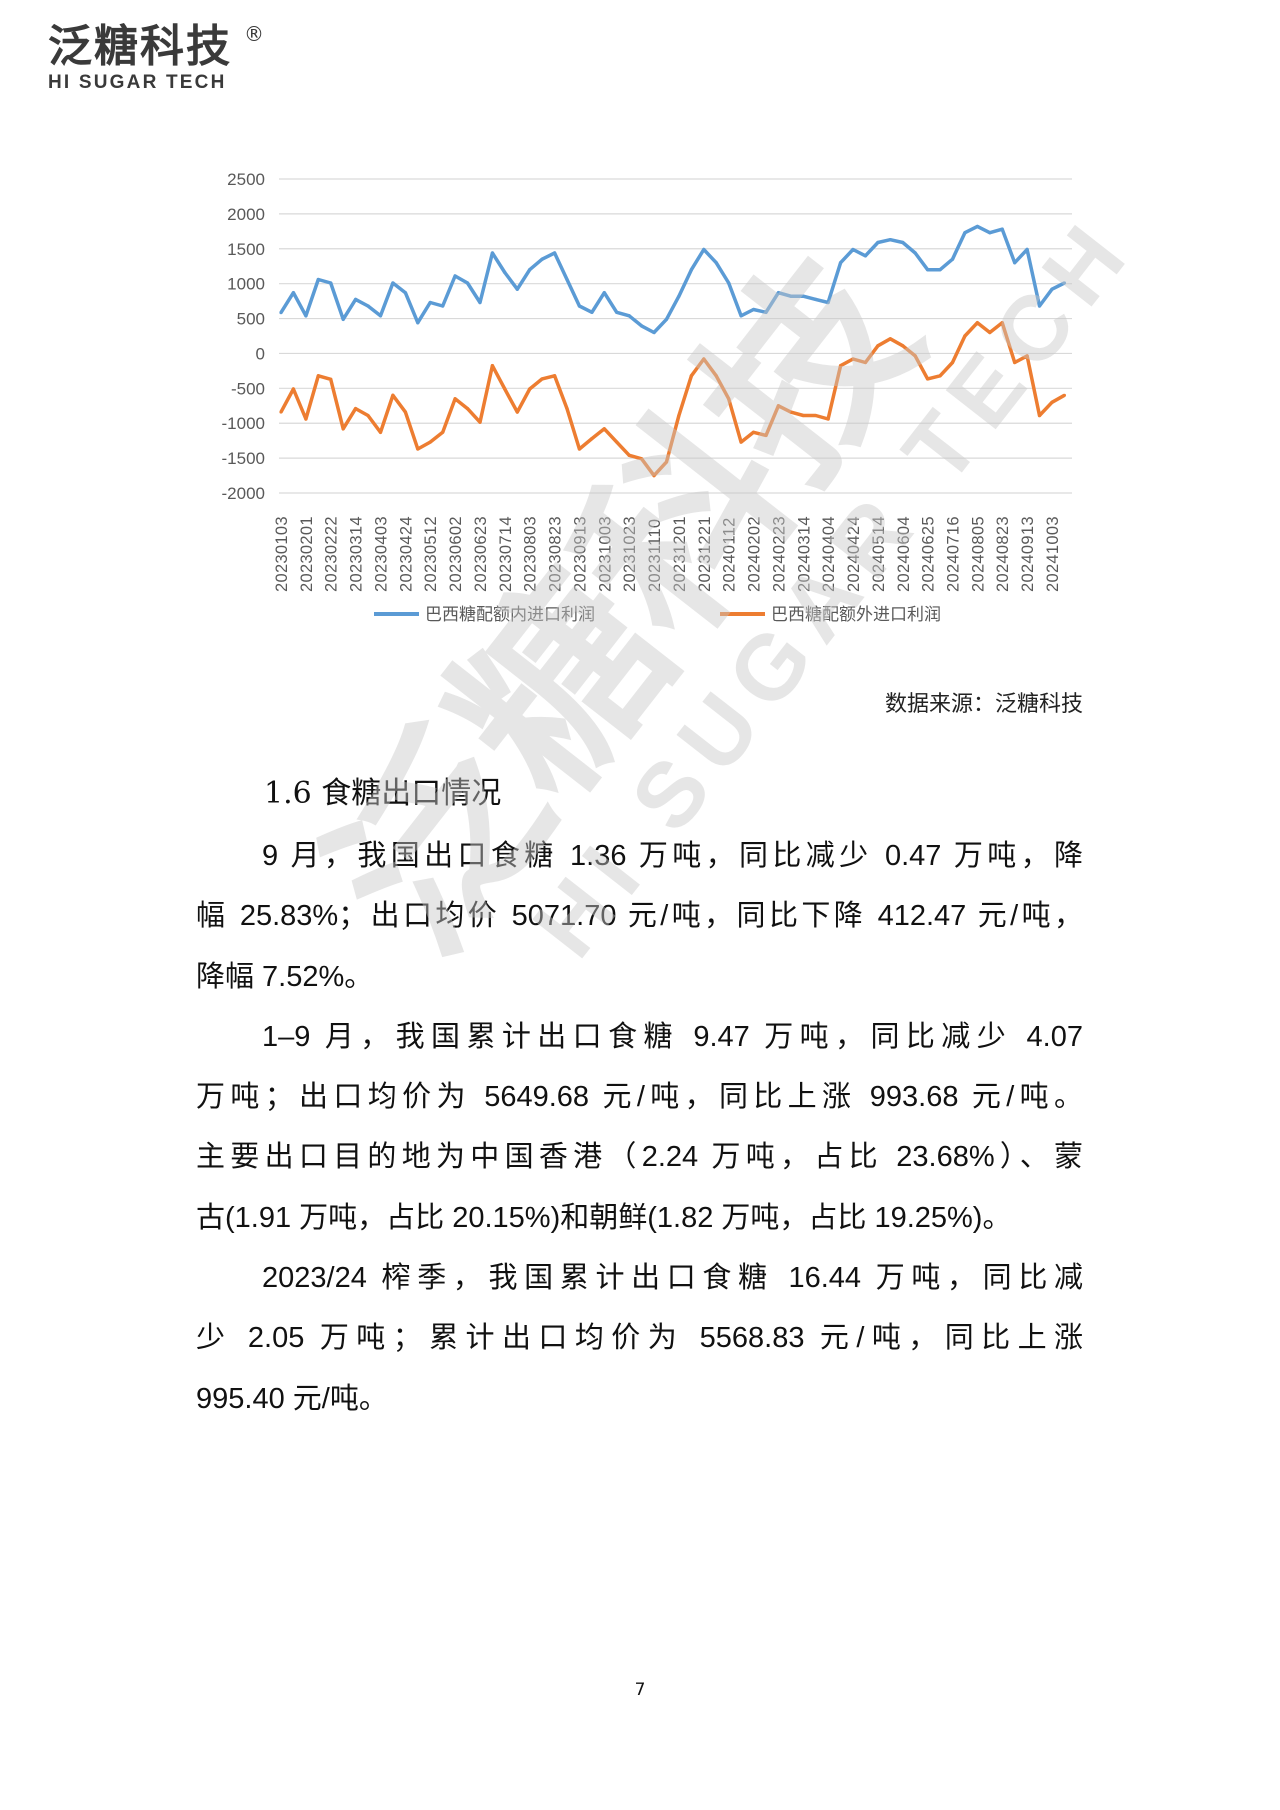 This screenshot has width=1280, height=1810. I want to click on x-tick-label: 20230913, so click(580, 554).